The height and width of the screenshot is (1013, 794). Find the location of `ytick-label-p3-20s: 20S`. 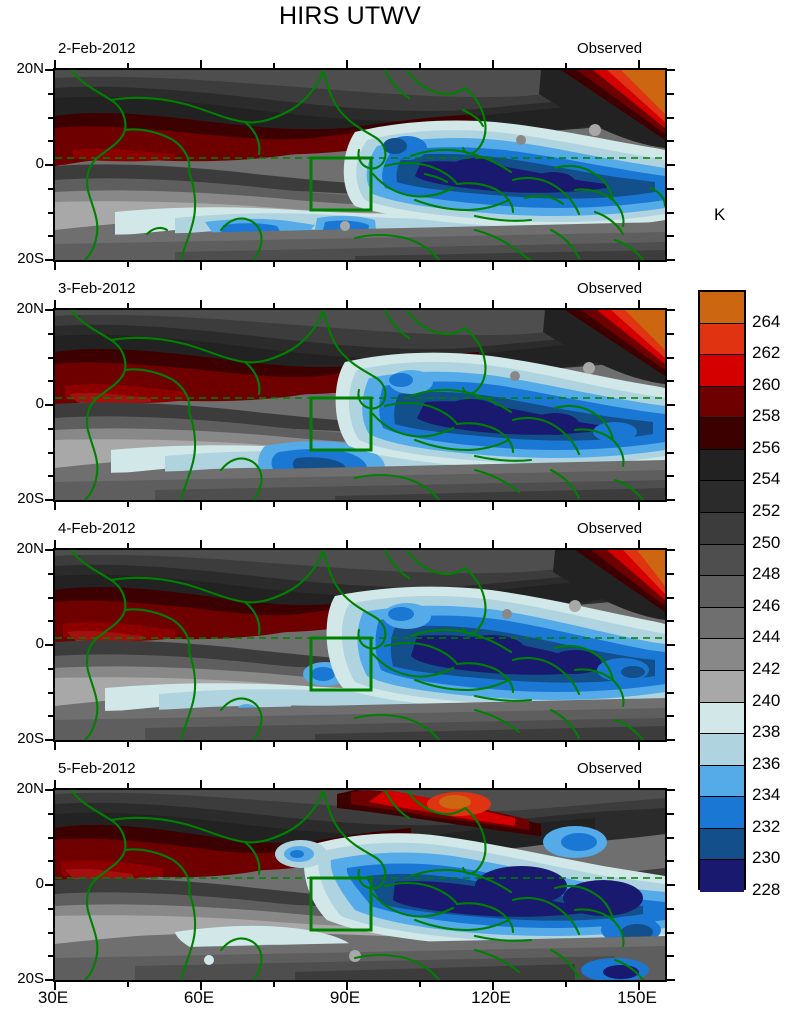

ytick-label-p3-20s: 20S is located at coordinates (30, 738).